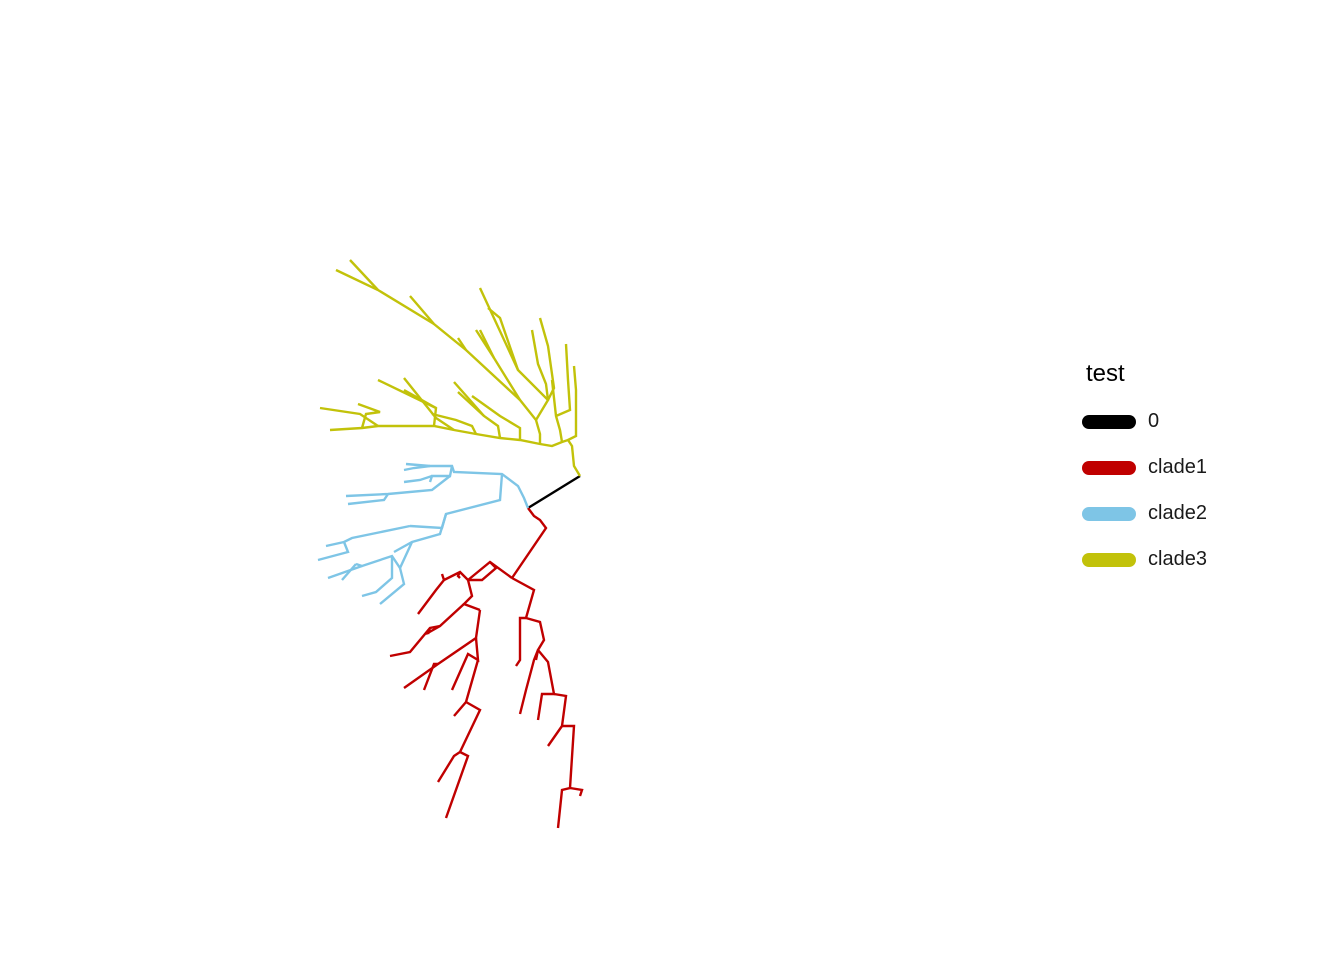  I want to click on legend-label-clade1: clade1, so click(1177, 467).